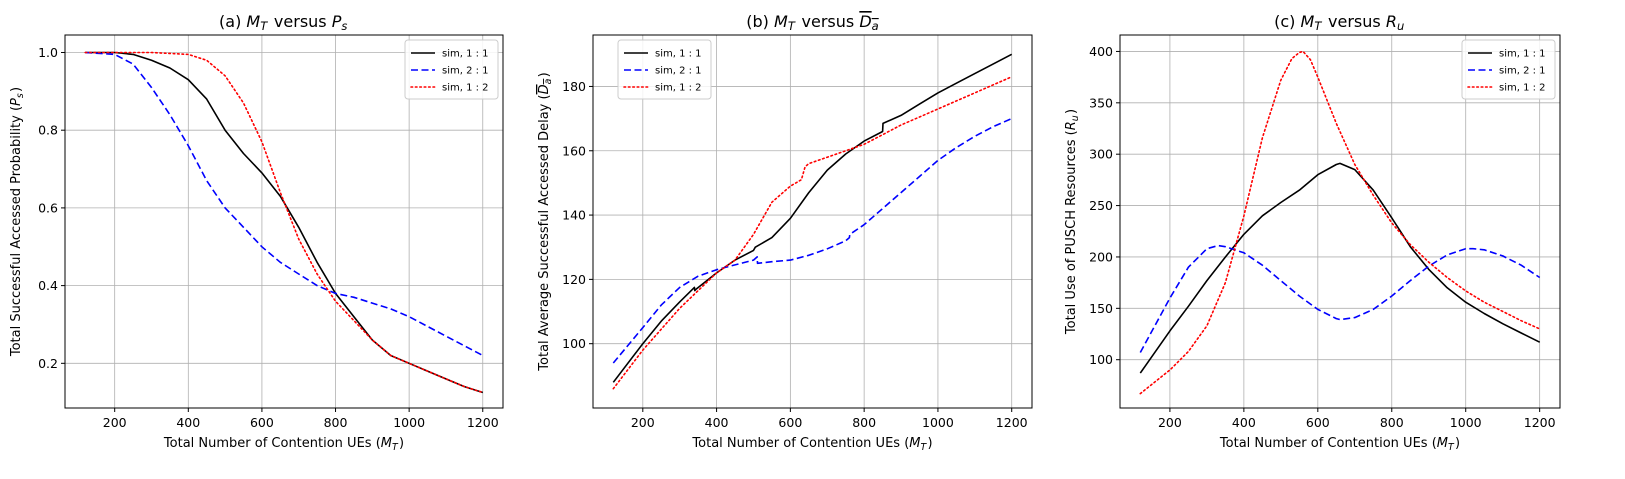  Describe the element at coordinates (1101, 205) in the screenshot. I see `y-tick-label: 250` at that location.